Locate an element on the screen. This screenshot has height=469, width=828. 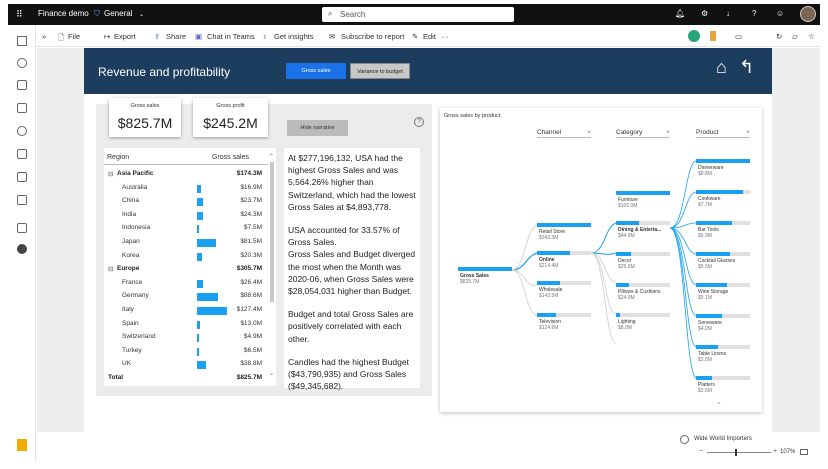
table-row: France $26.4M is located at coordinates (186, 283).